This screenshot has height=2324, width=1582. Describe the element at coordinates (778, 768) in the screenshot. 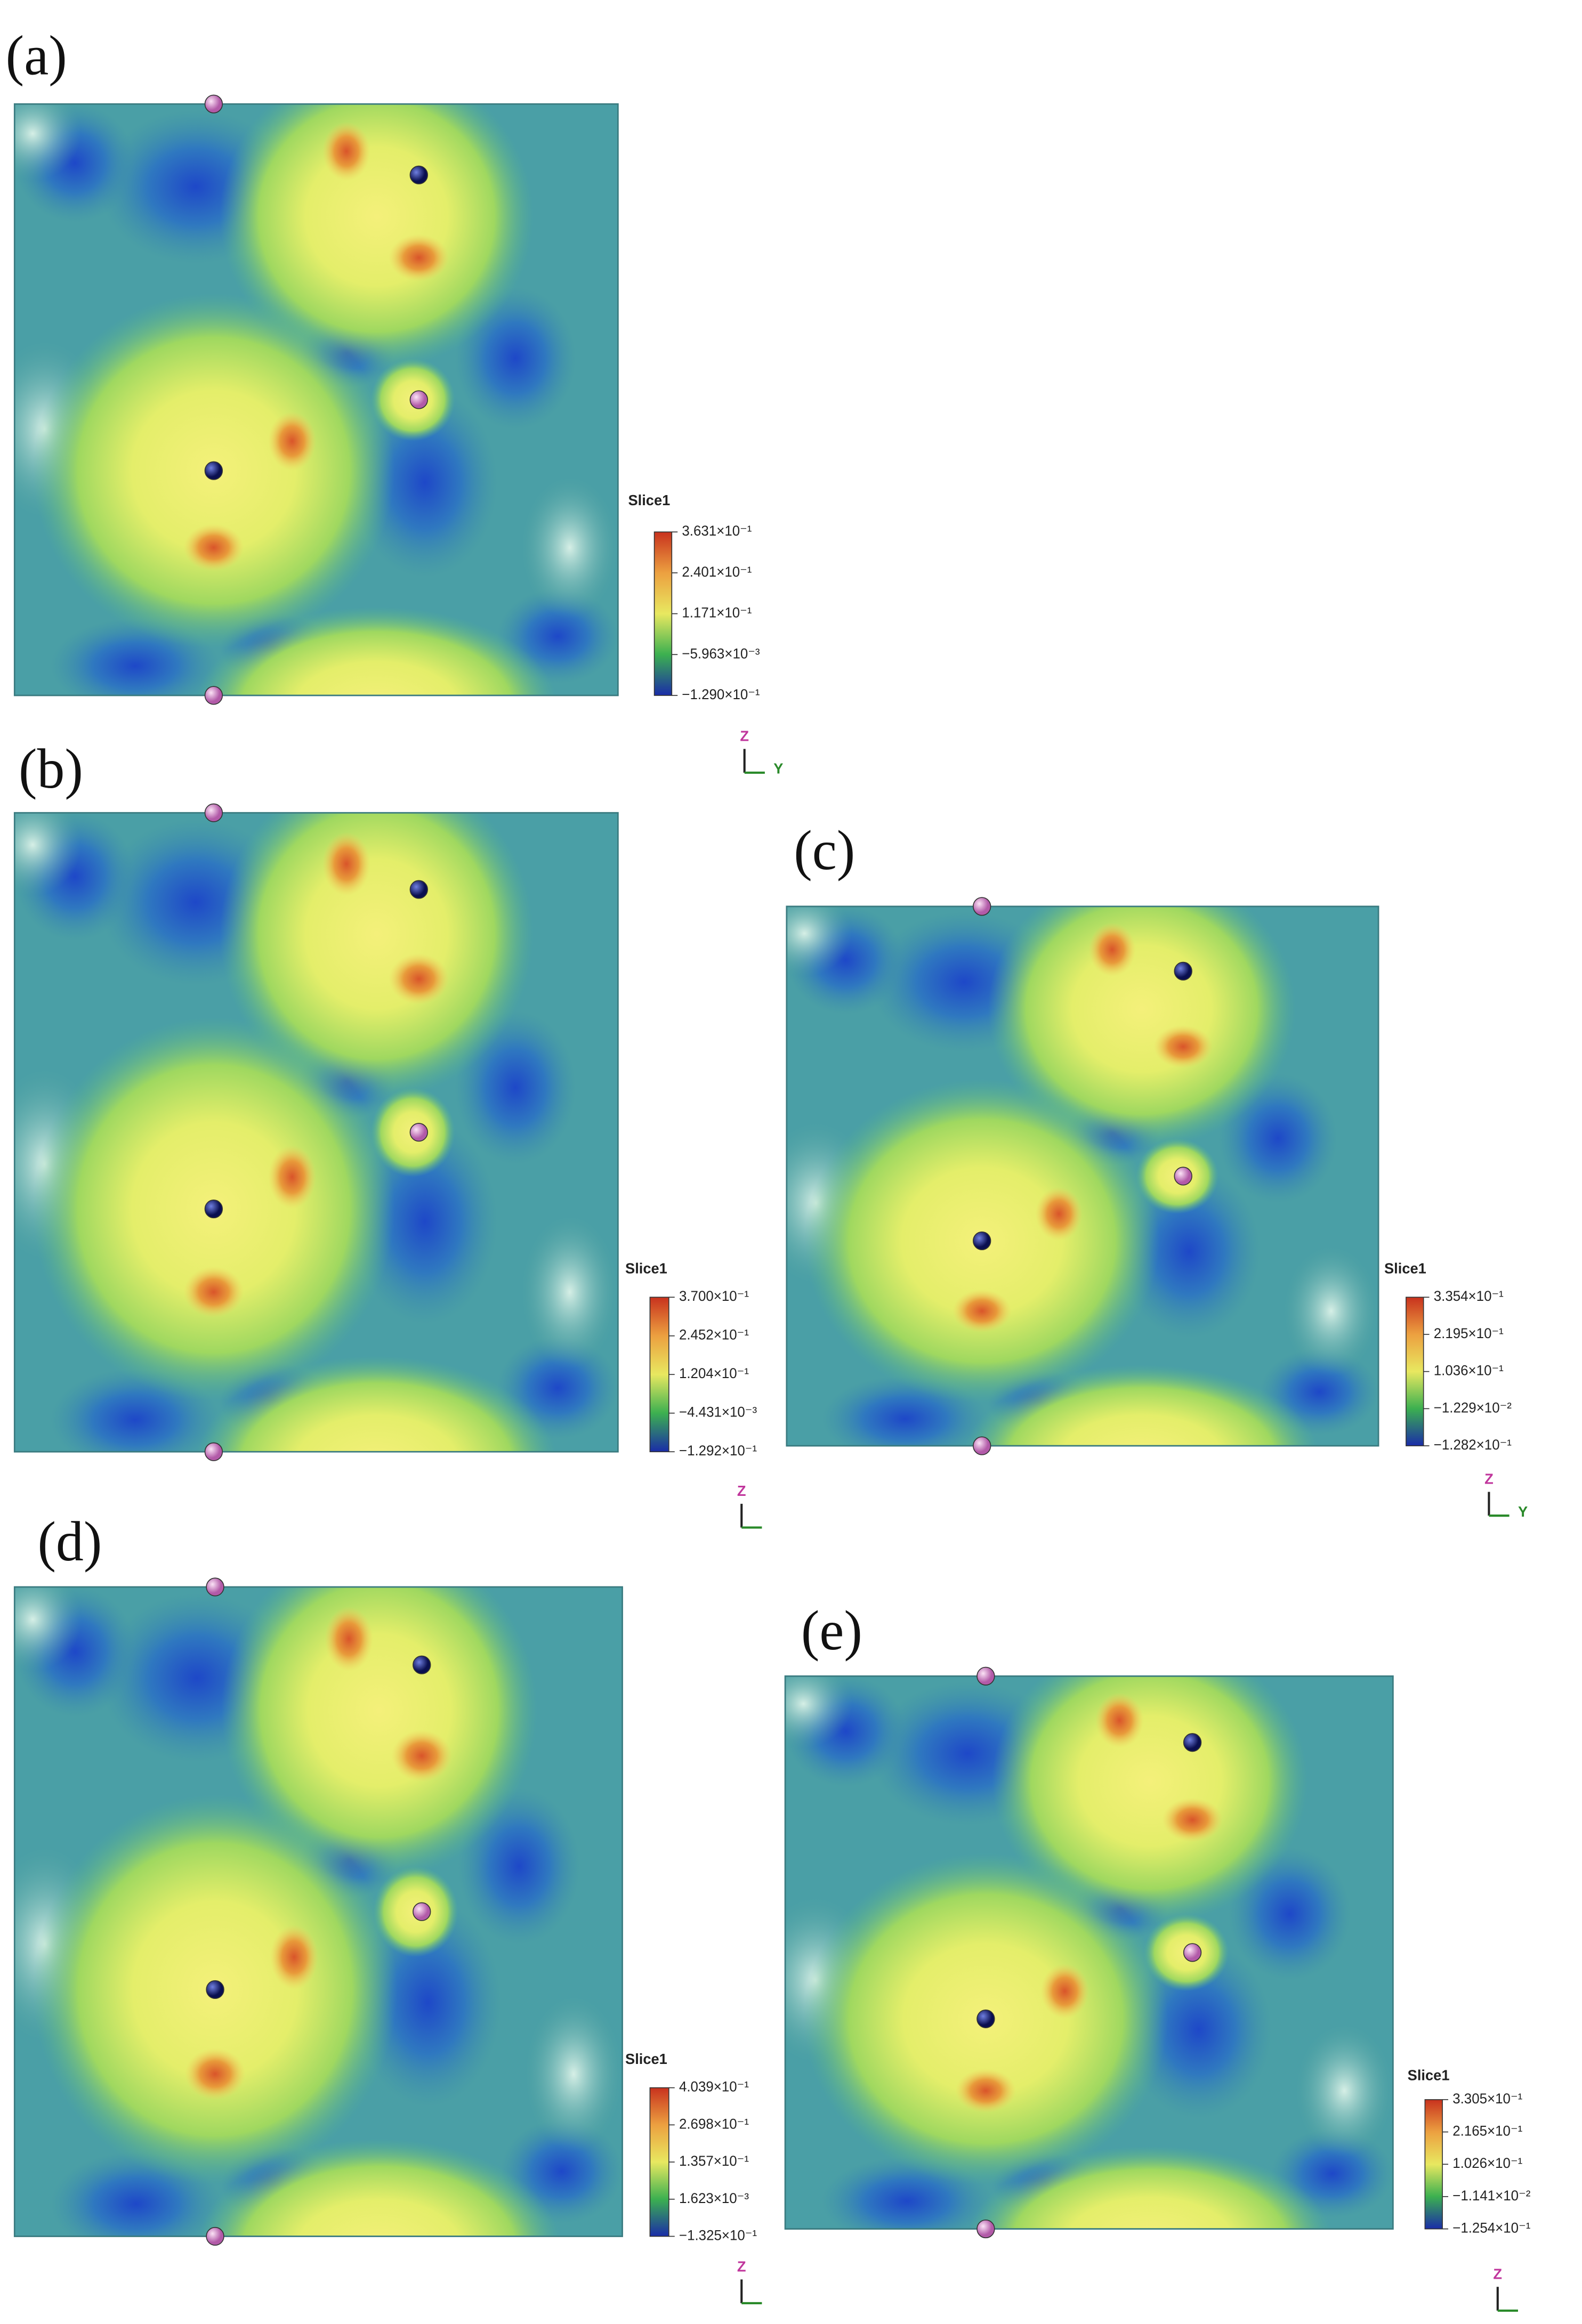

I see `axis-label: Y` at that location.